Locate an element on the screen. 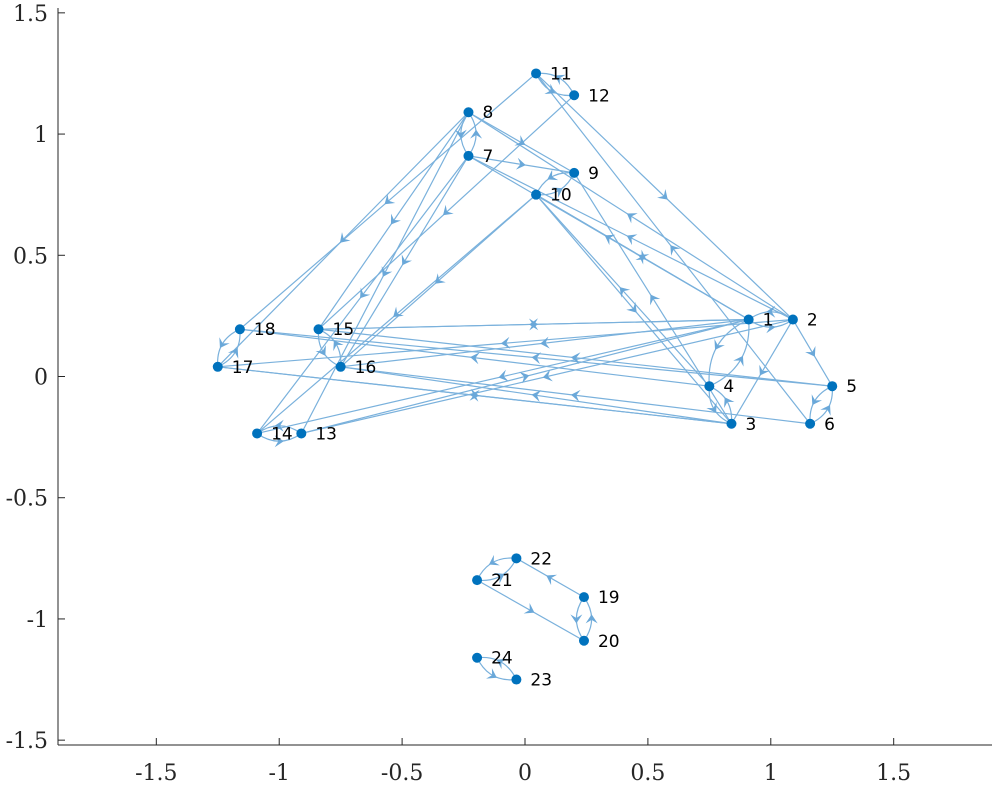 Image resolution: width=997 pixels, height=786 pixels. x-tick-label: 1.5 is located at coordinates (893, 773).